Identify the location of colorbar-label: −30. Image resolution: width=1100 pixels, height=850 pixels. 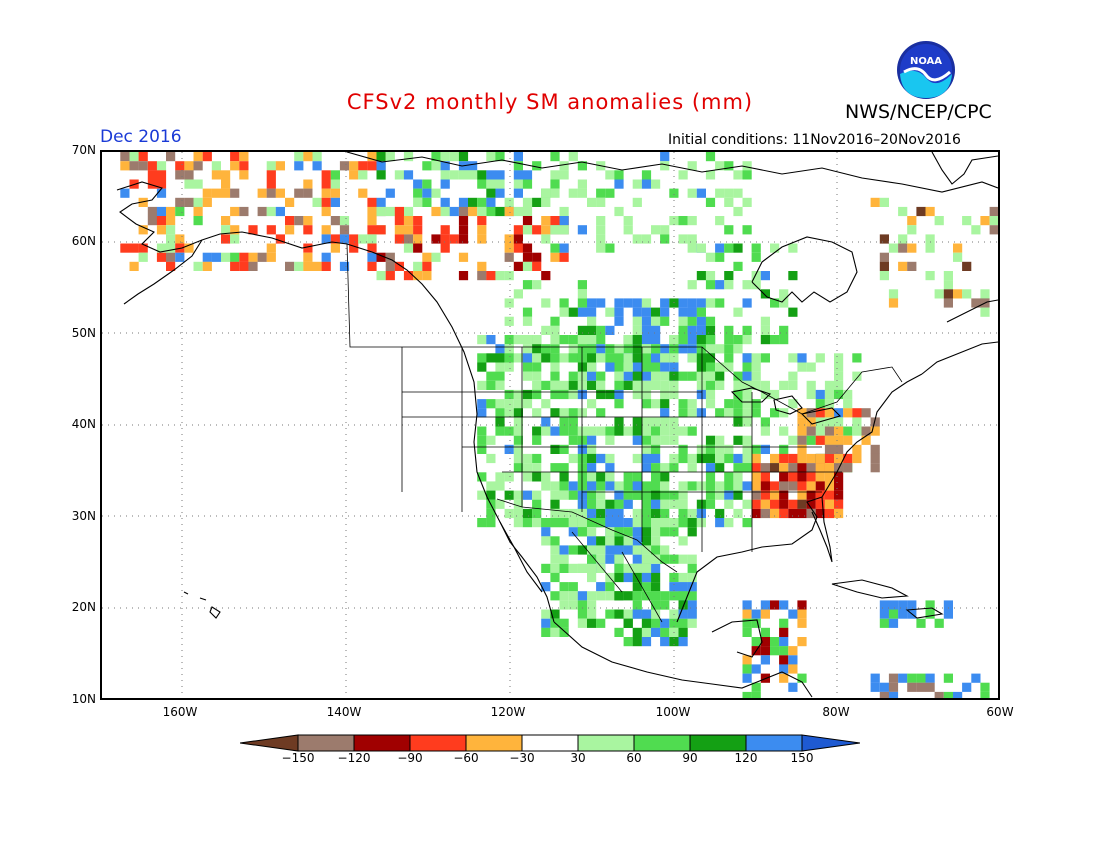
(522, 758).